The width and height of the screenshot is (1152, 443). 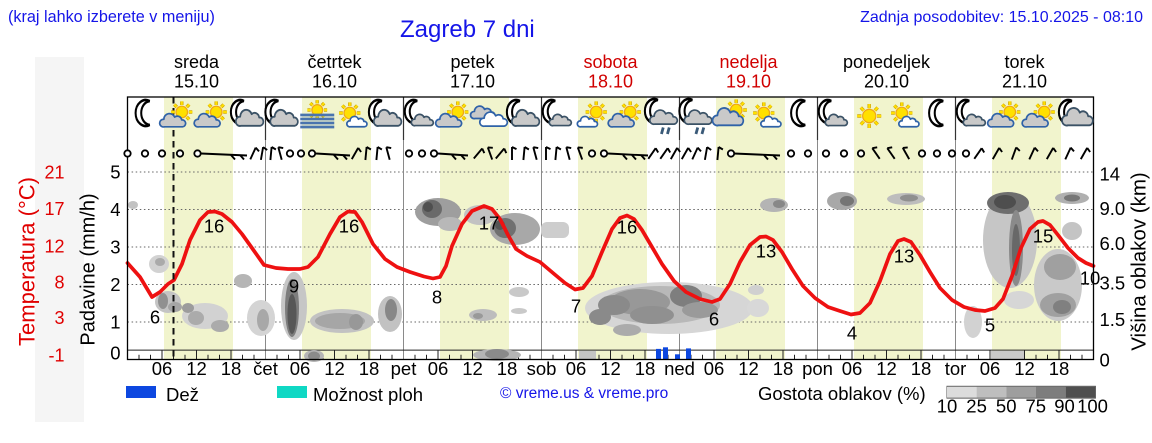 I want to click on svg-text: 1, so click(x=115, y=322).